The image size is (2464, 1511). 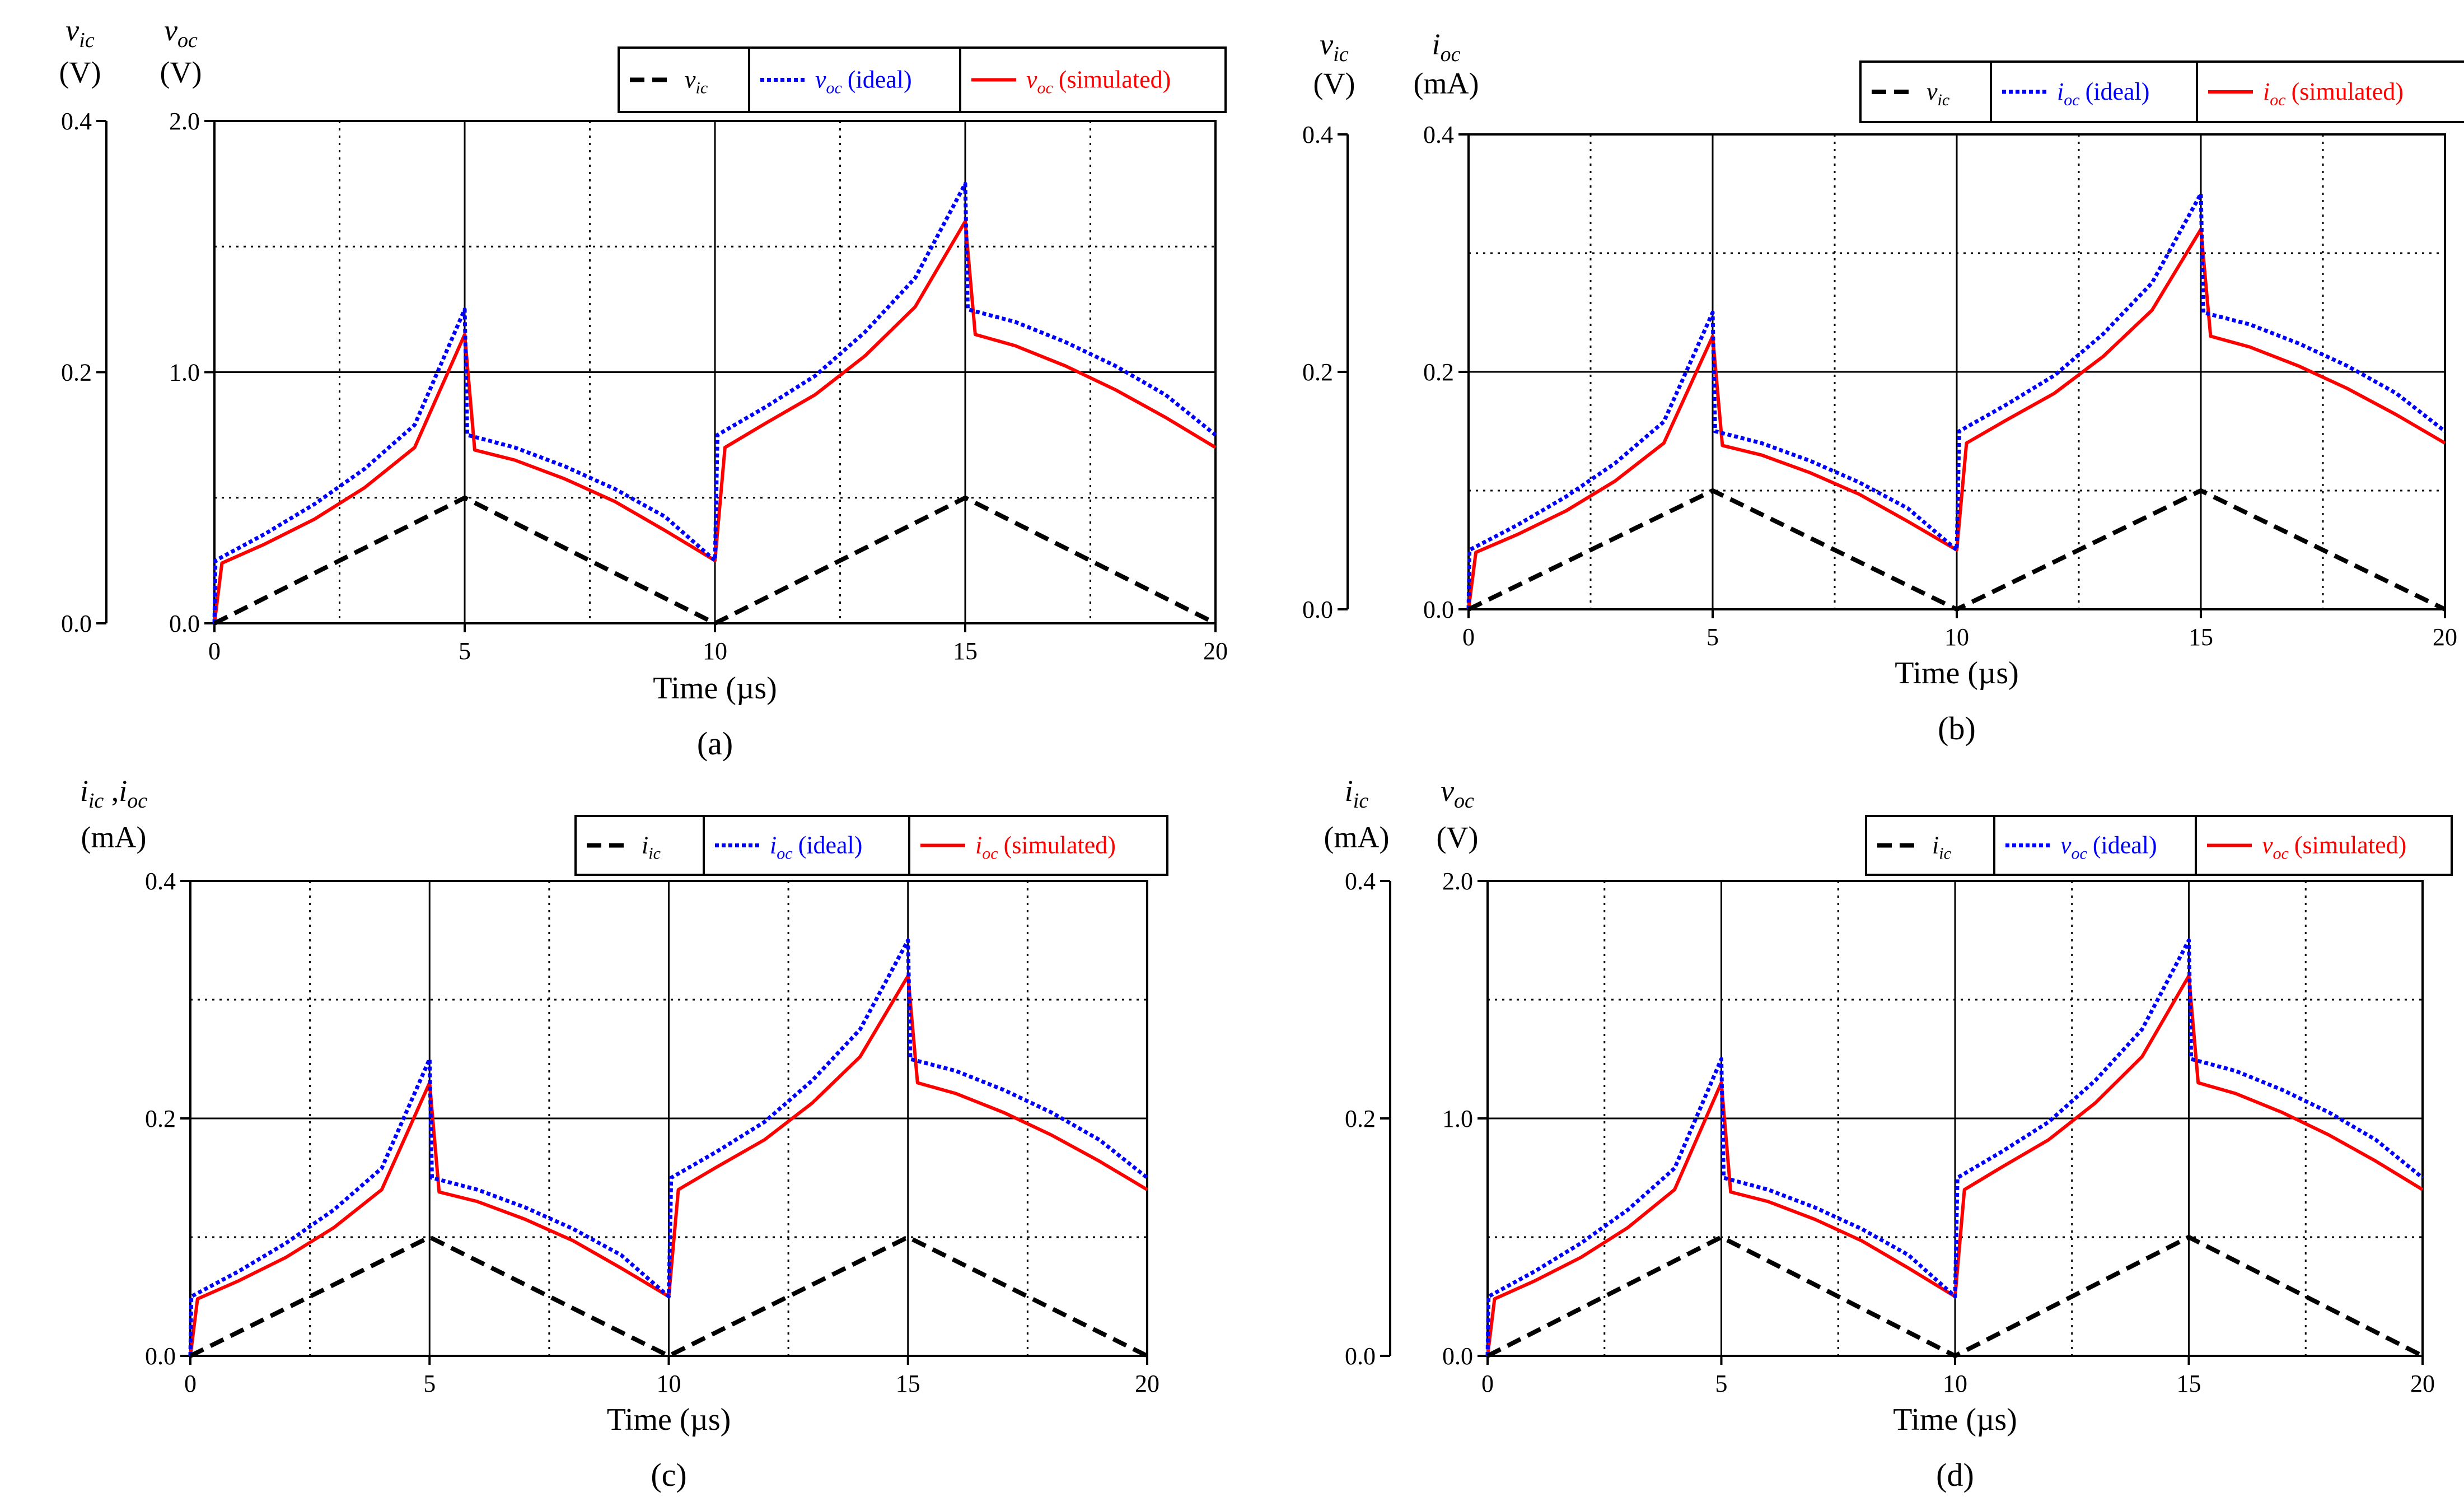 I want to click on legend-entry: vic, so click(x=696, y=81).